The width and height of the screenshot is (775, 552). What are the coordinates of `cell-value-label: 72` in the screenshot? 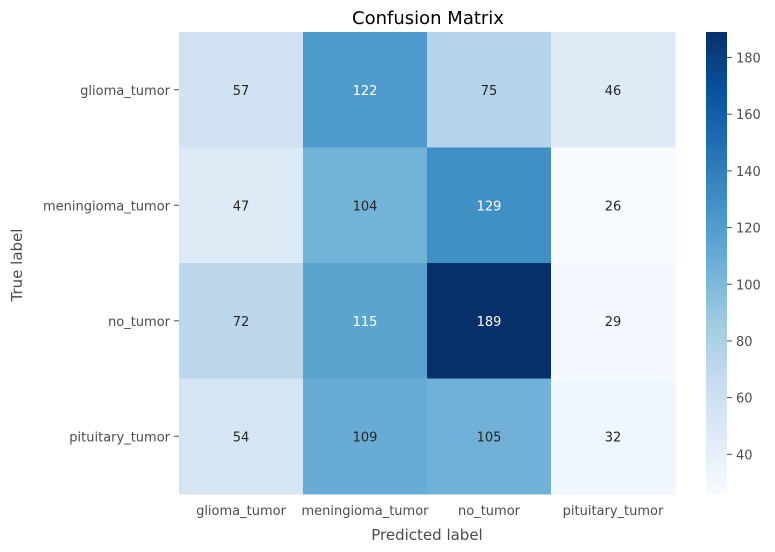 It's located at (241, 322).